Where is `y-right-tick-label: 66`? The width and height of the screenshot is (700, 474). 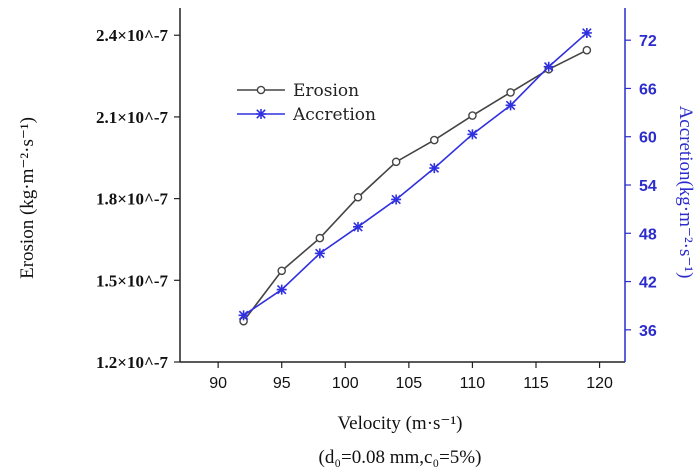
y-right-tick-label: 66 is located at coordinates (648, 89).